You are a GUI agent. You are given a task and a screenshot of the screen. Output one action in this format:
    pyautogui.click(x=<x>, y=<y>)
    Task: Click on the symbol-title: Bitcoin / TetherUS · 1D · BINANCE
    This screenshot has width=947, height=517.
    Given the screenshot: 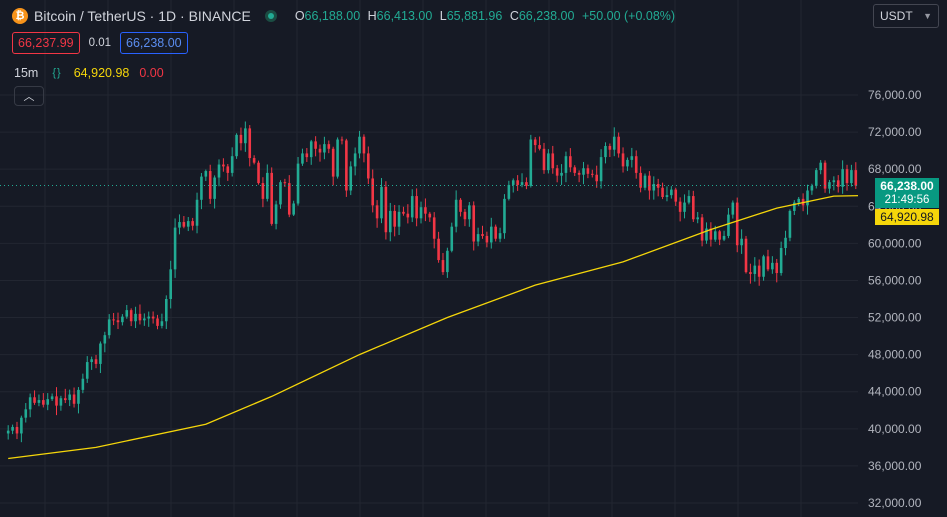 What is the action you would take?
    pyautogui.click(x=142, y=16)
    